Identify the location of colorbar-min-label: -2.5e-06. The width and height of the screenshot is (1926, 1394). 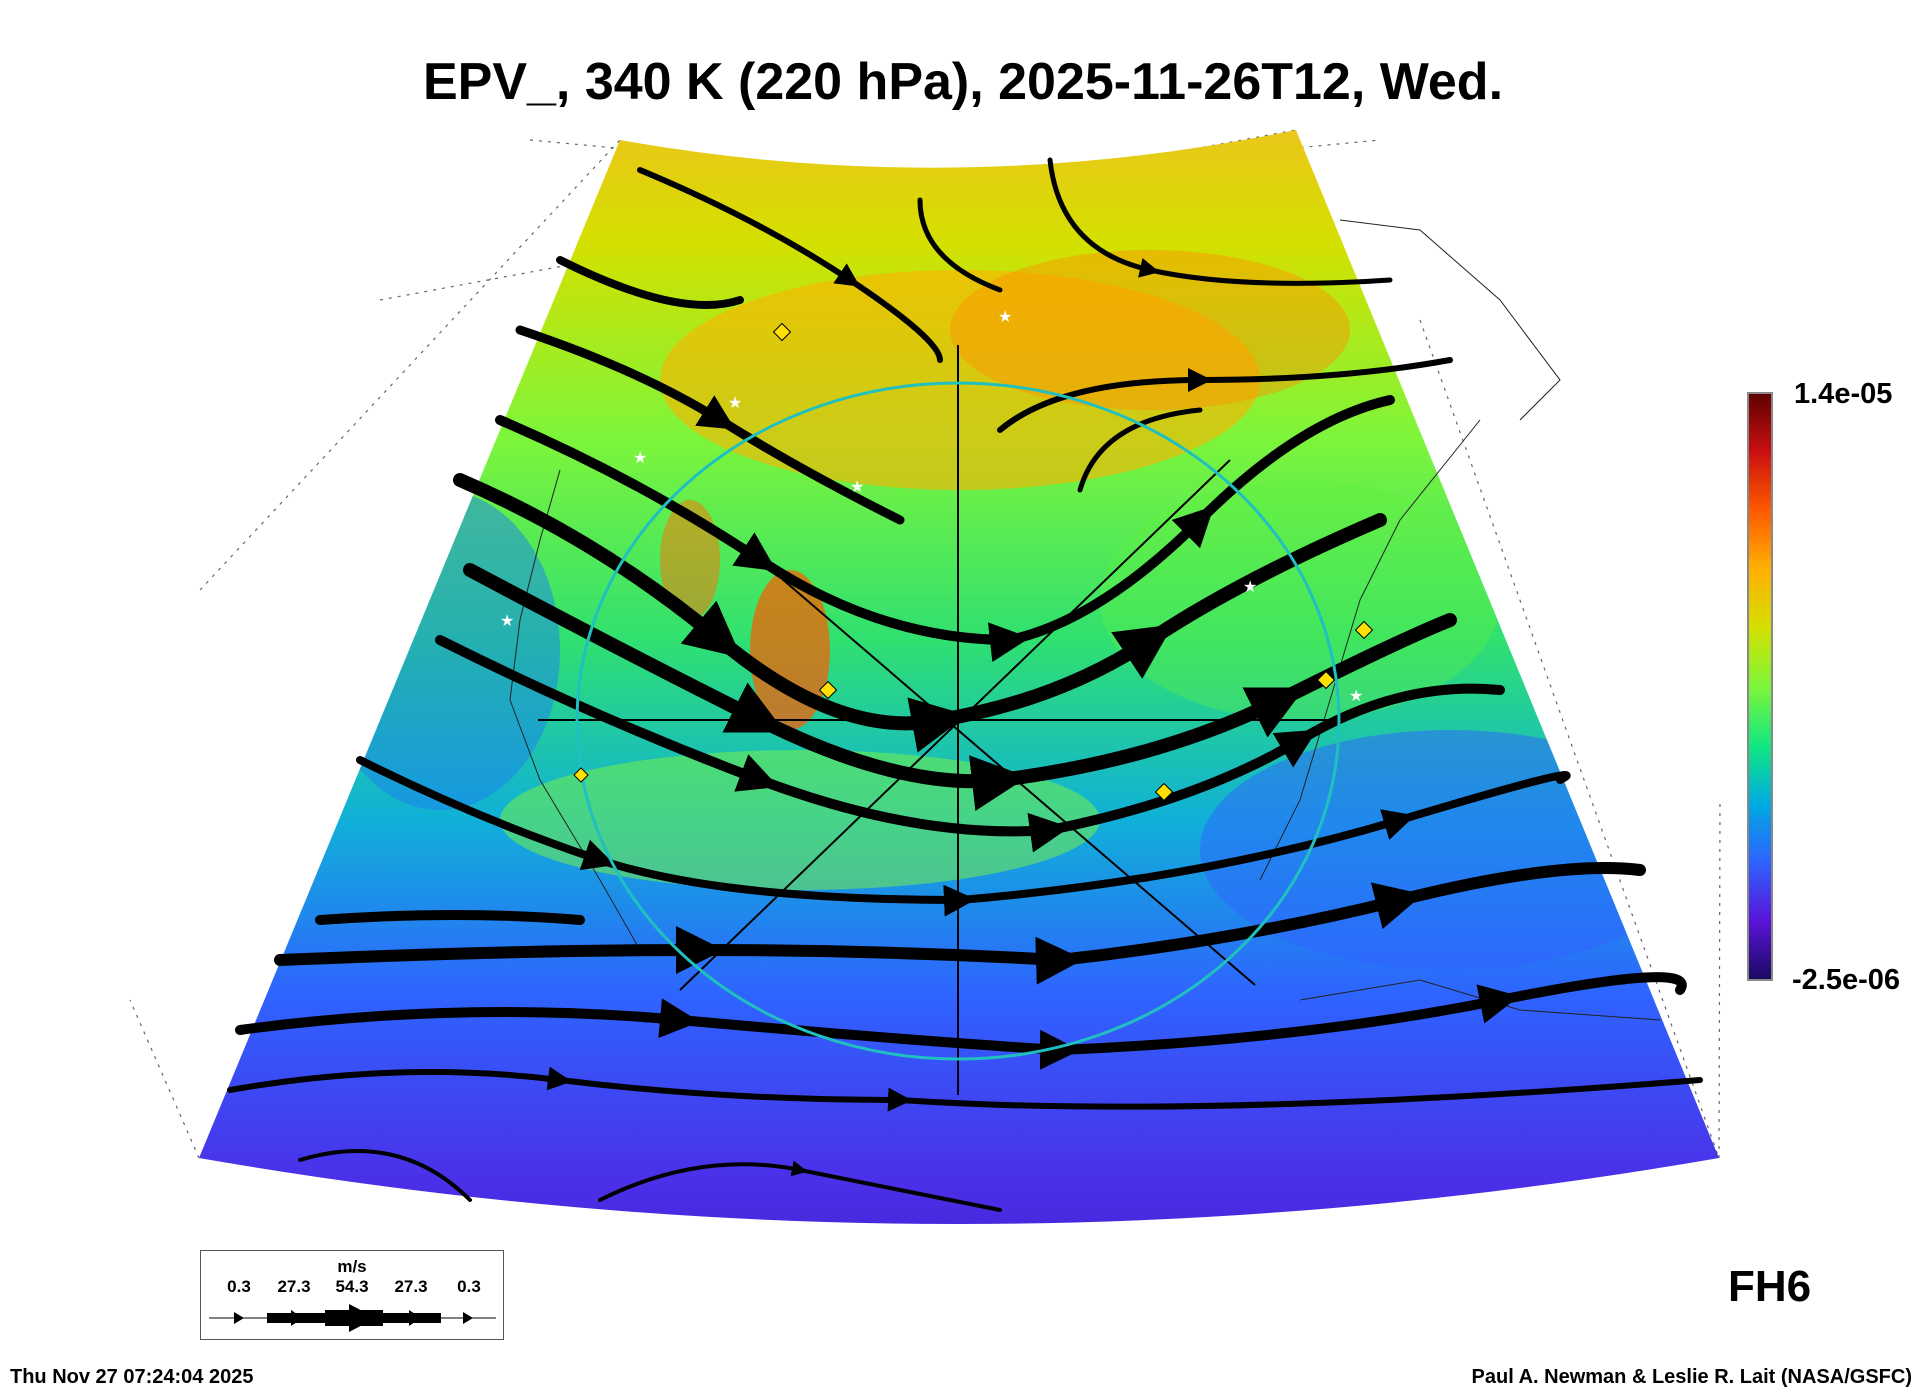
(1846, 980).